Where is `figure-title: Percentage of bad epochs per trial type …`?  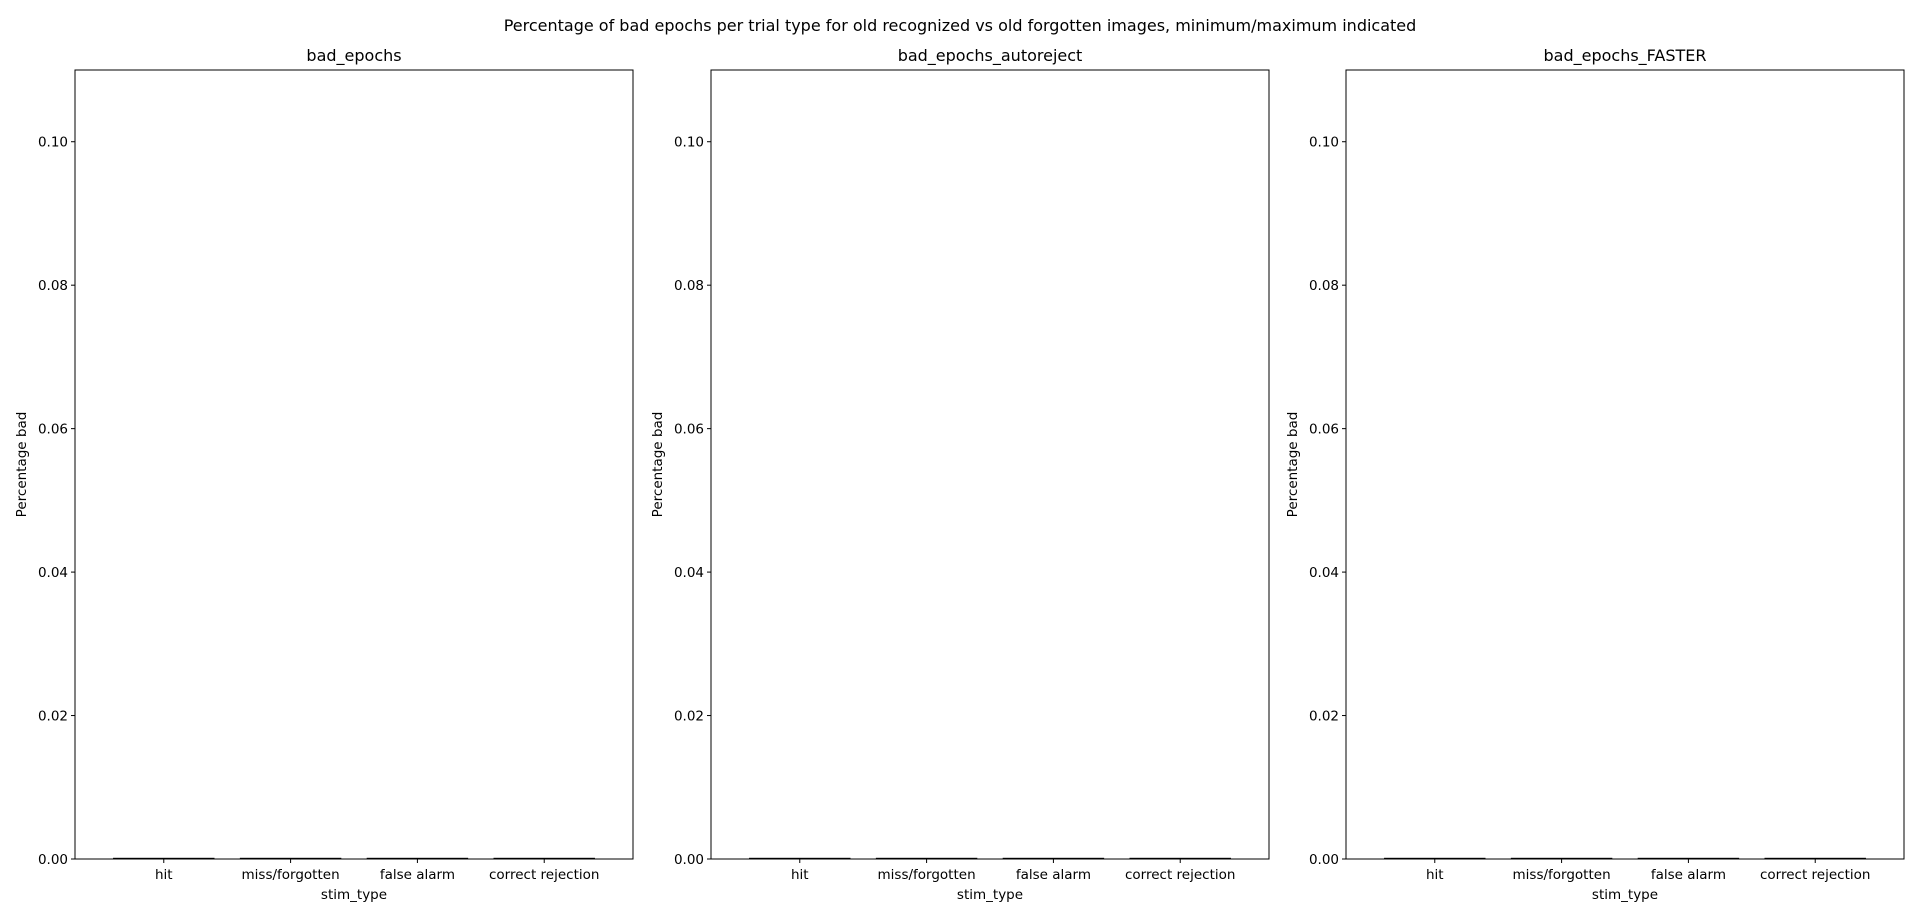 figure-title: Percentage of bad epochs per trial type … is located at coordinates (960, 25).